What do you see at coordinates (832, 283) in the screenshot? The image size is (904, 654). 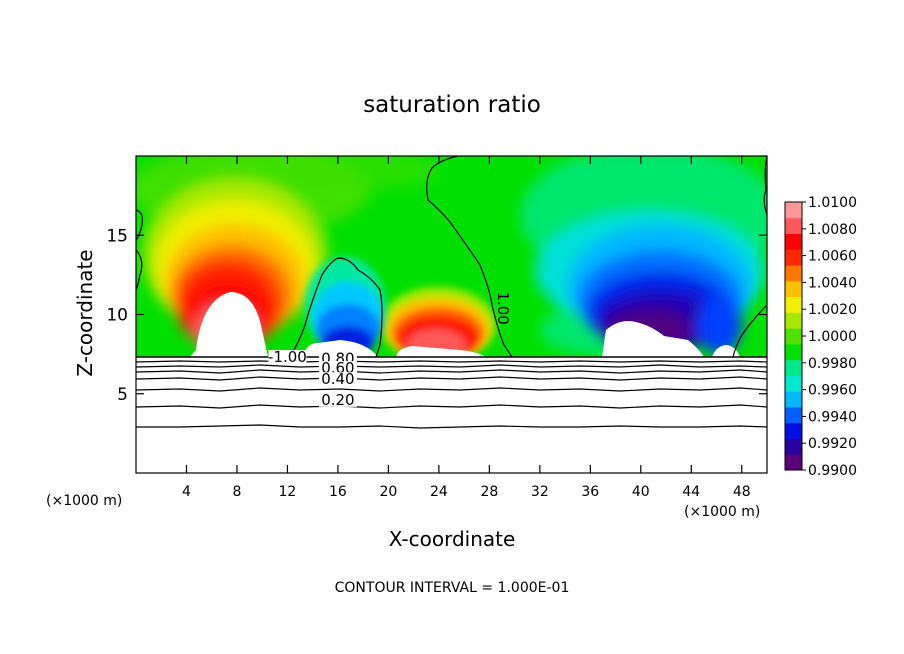 I see `colorbar-label: 1.0040` at bounding box center [832, 283].